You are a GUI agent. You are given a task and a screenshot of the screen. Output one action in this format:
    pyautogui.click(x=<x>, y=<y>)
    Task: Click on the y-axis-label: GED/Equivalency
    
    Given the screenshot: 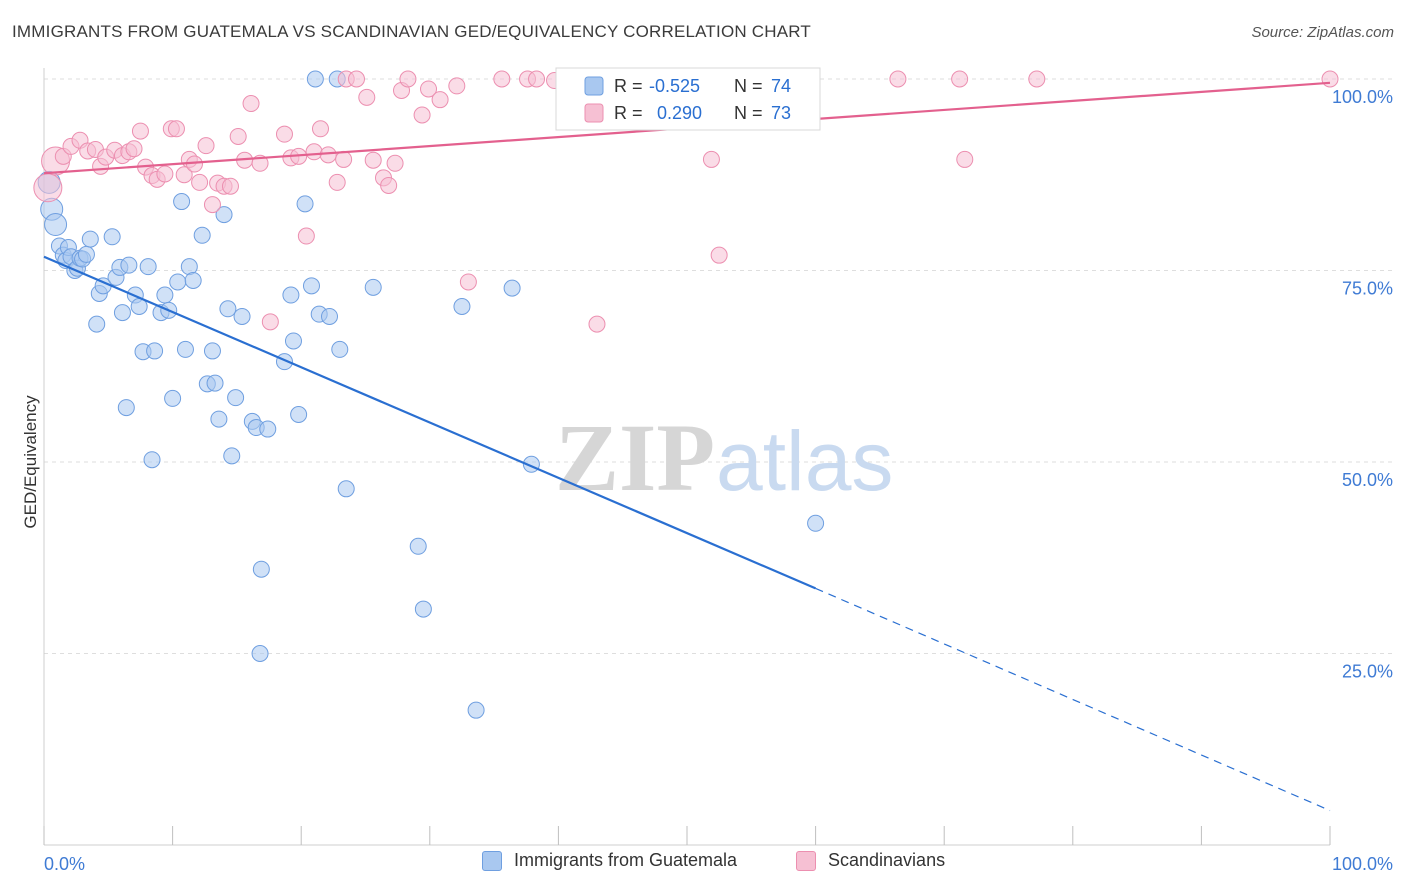 What is the action you would take?
    pyautogui.click(x=30, y=462)
    